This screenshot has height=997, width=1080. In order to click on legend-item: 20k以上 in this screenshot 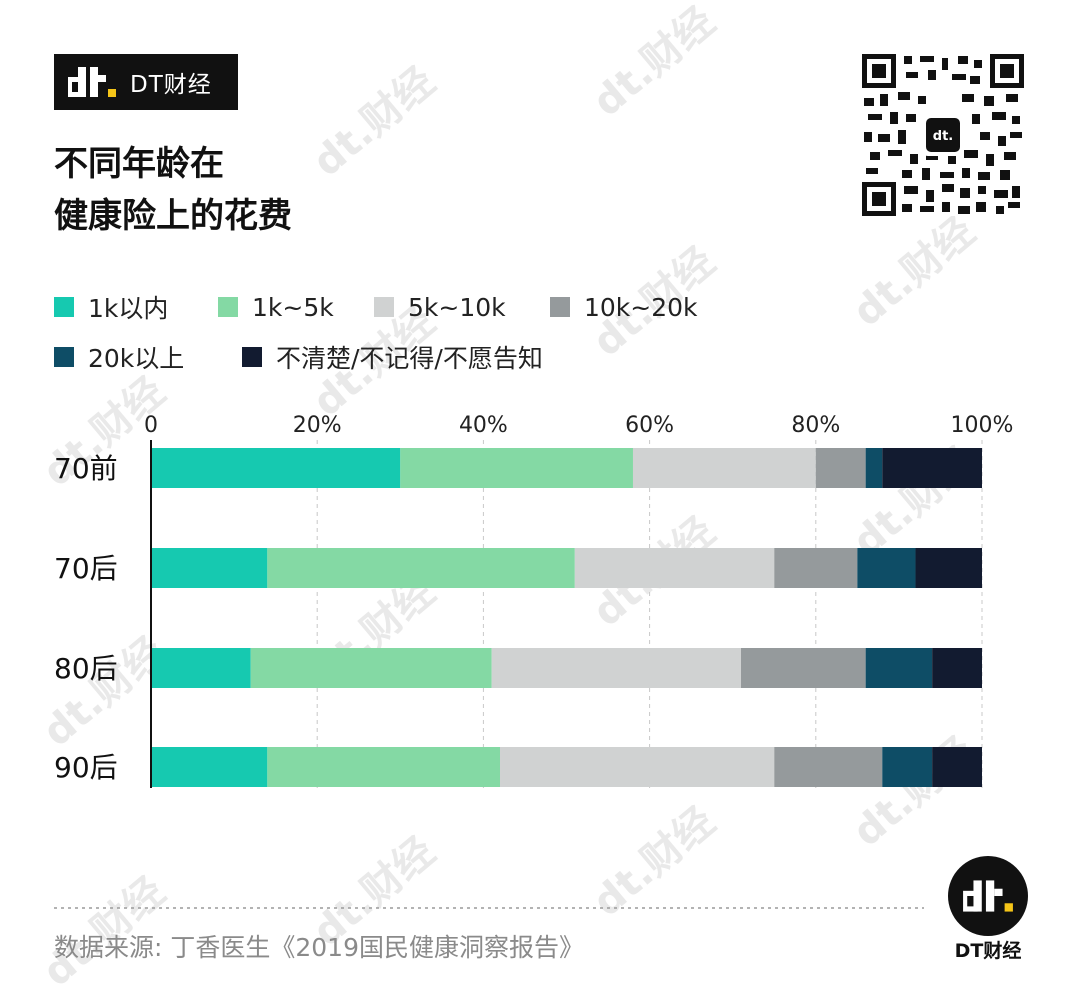, I will do `click(148, 357)`.